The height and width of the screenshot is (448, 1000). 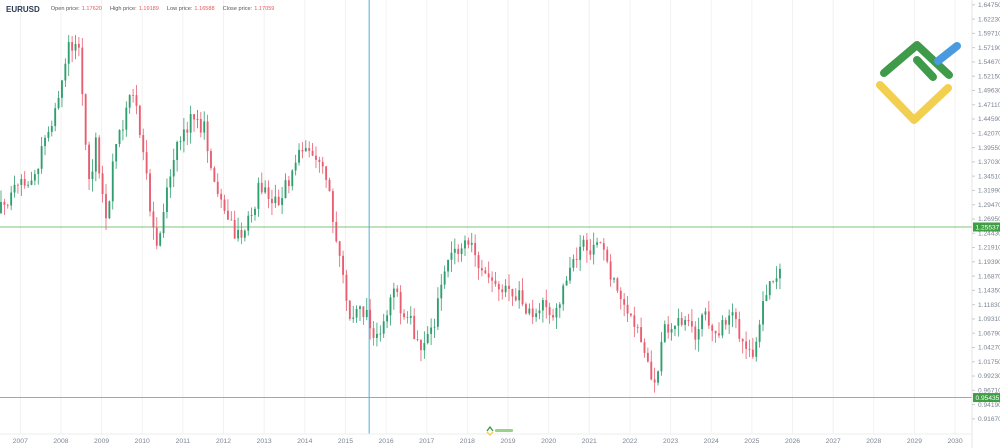 What do you see at coordinates (264, 441) in the screenshot?
I see `time-tick-label: 2013` at bounding box center [264, 441].